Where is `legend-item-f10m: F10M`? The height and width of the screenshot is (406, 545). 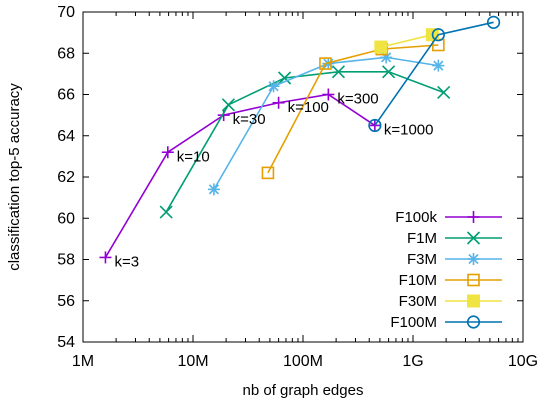
legend-item-f10m: F10M is located at coordinates (450, 280).